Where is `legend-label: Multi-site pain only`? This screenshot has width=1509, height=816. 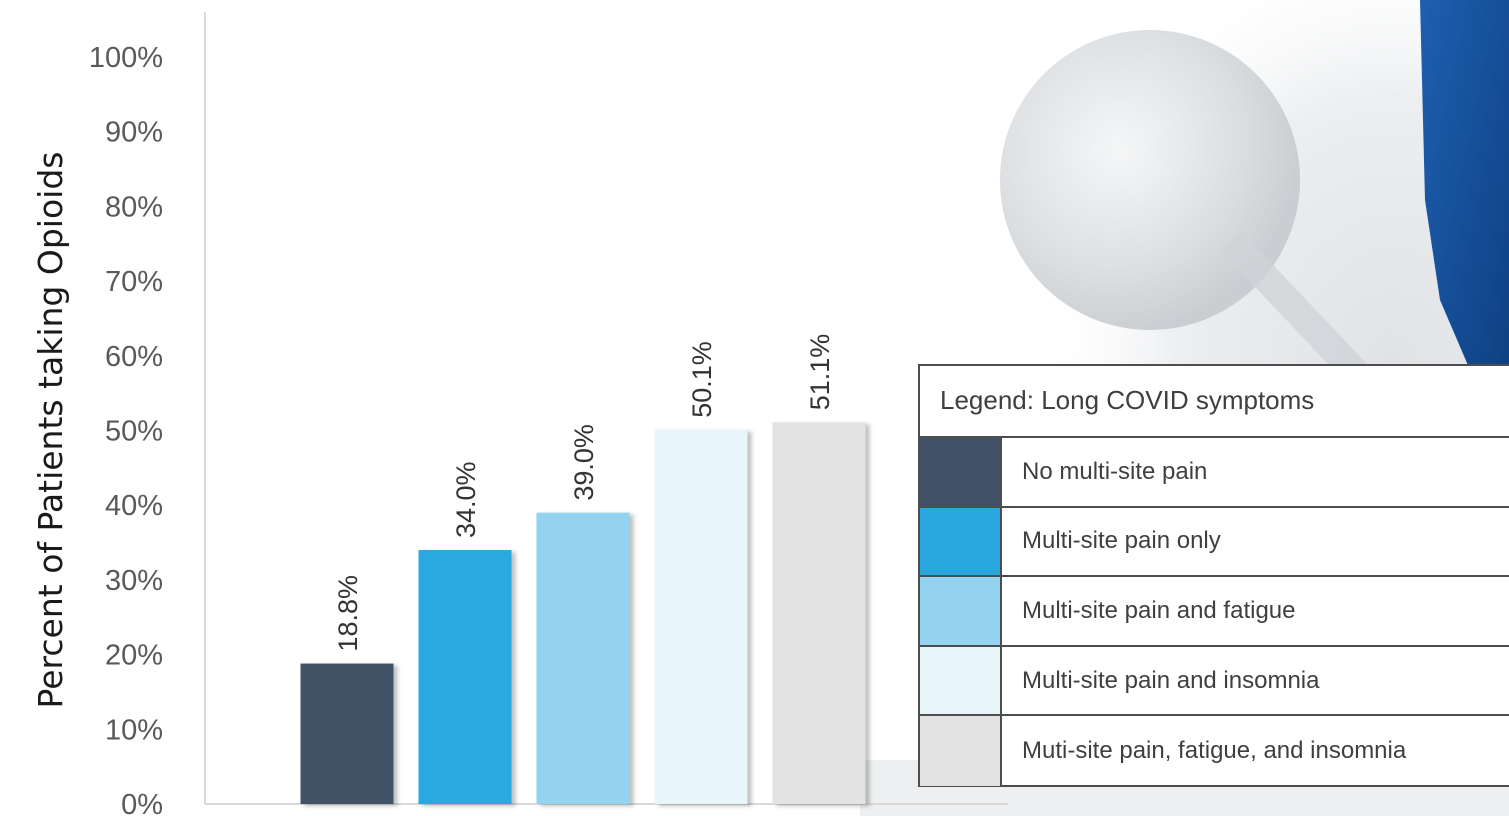
legend-label: Multi-site pain only is located at coordinates (1121, 541).